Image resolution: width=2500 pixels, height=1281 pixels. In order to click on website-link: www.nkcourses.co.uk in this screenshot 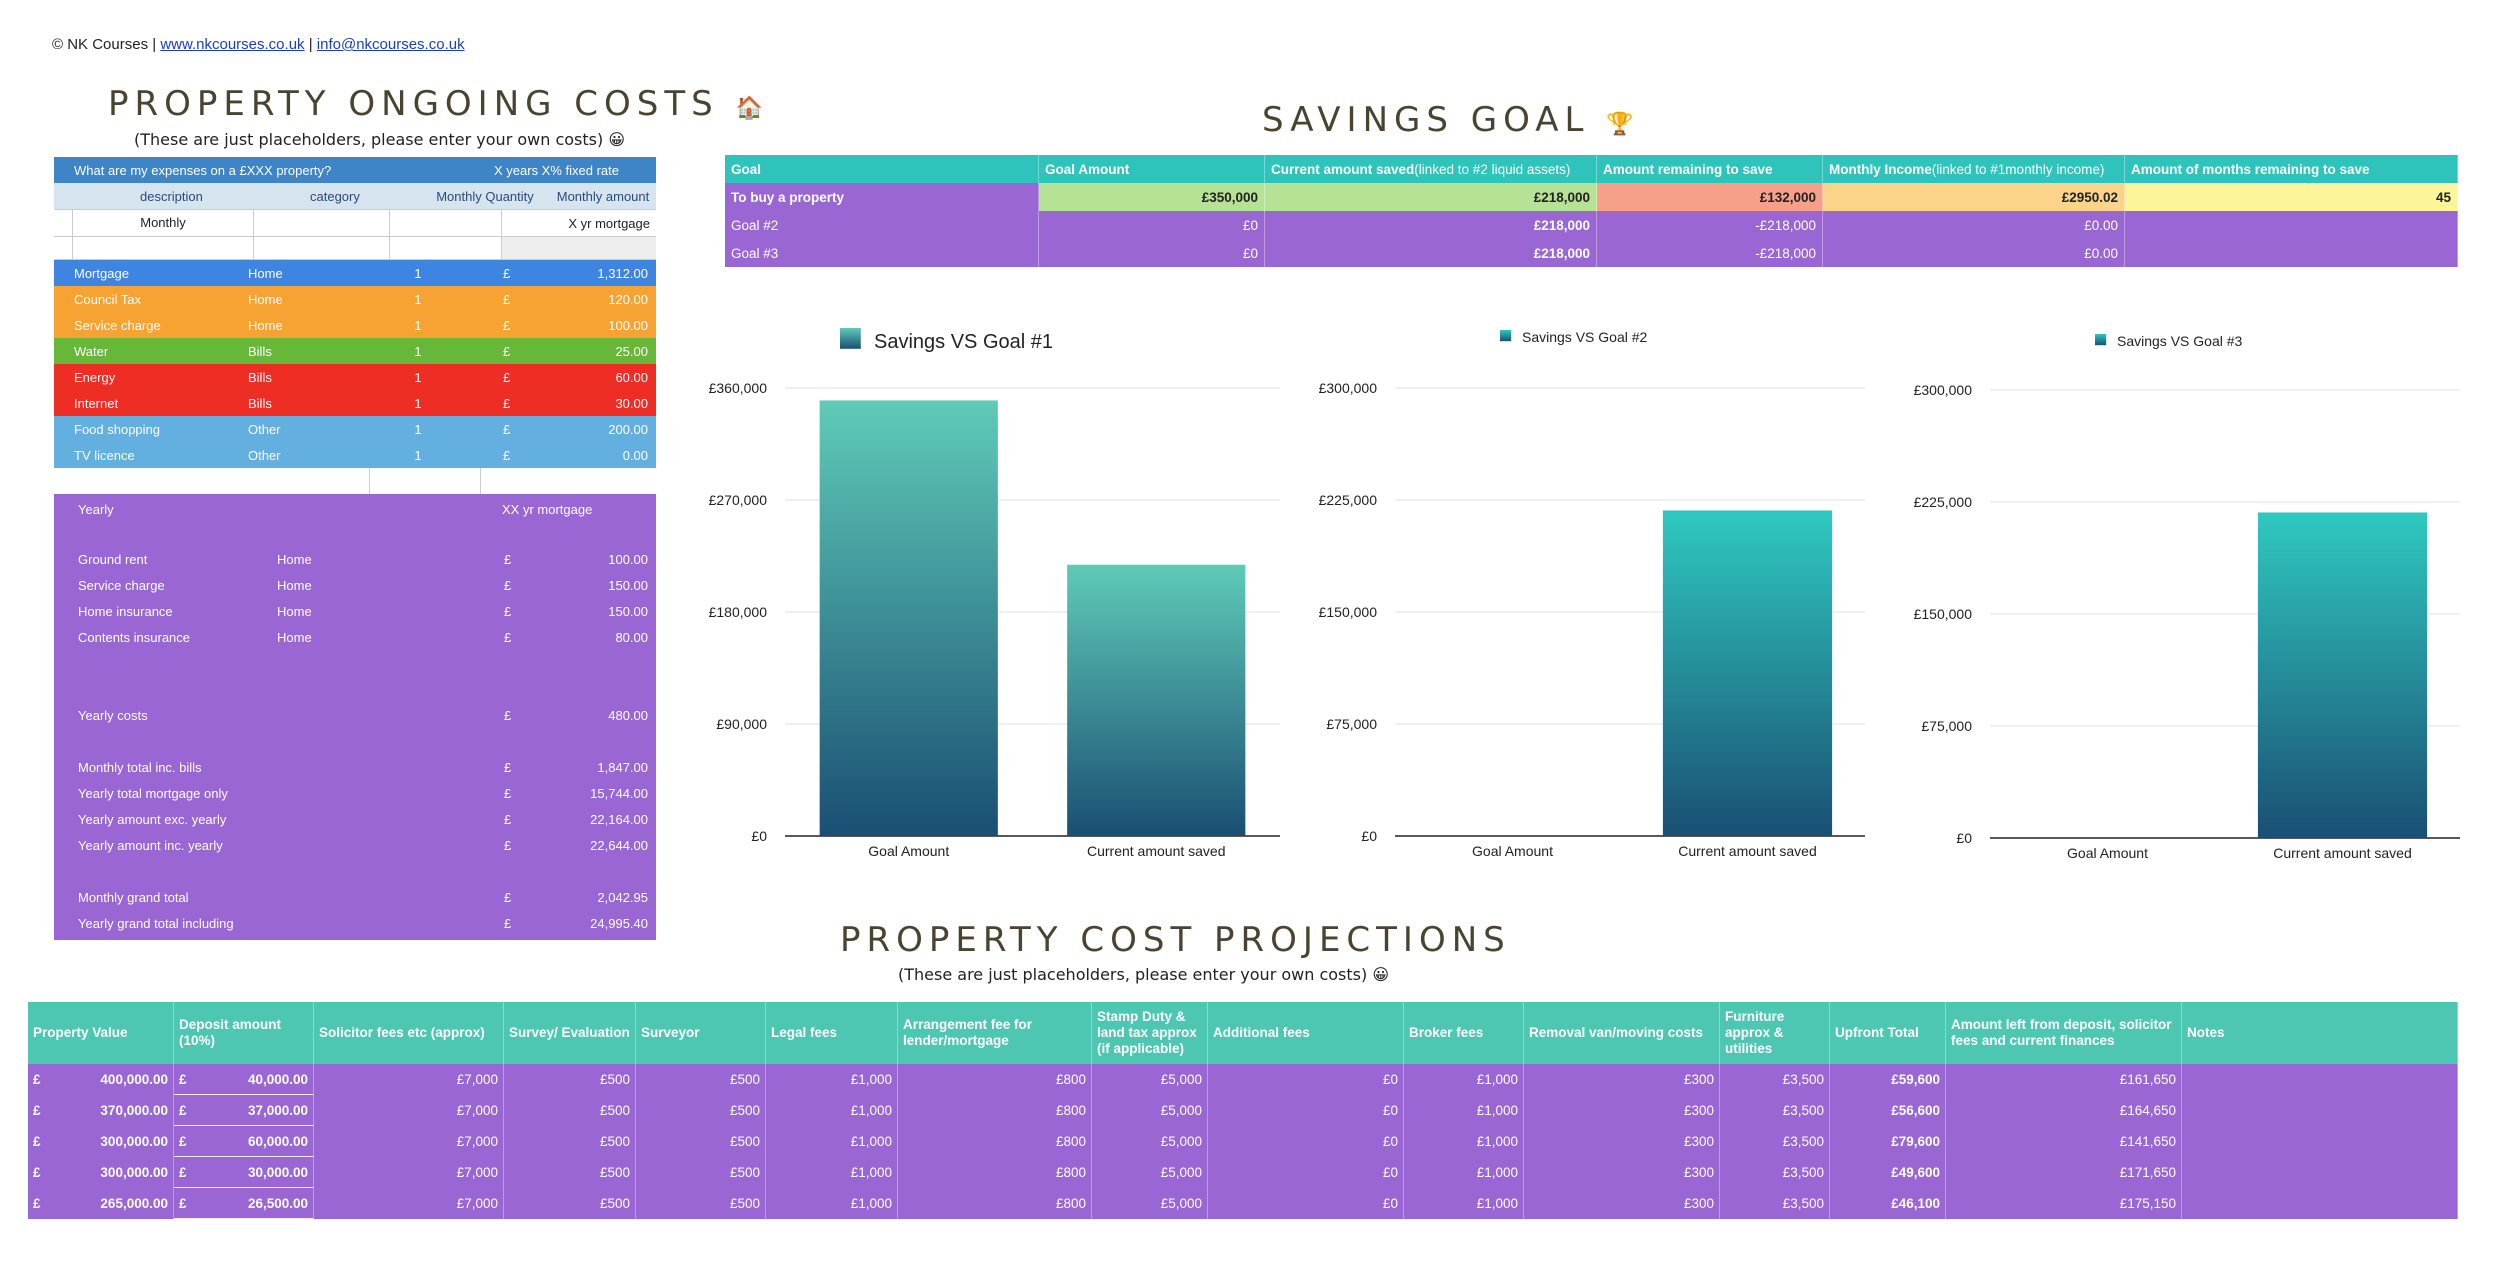, I will do `click(232, 44)`.